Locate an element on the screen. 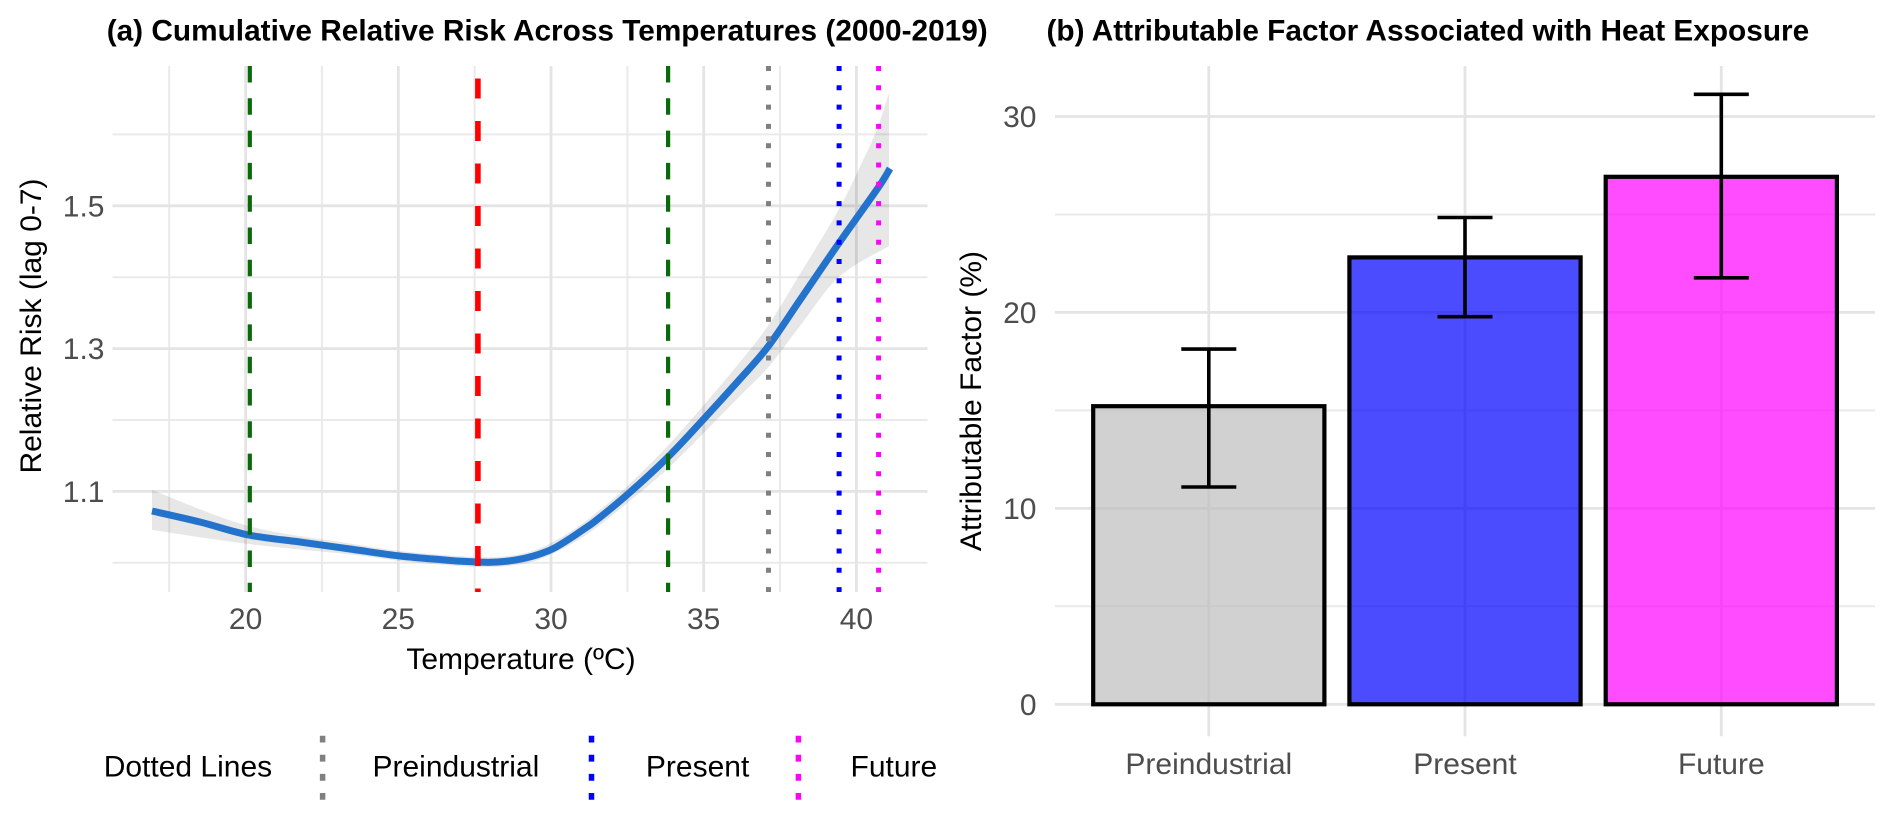 The width and height of the screenshot is (1892, 818). svg-text: 1.5 is located at coordinates (84, 206).